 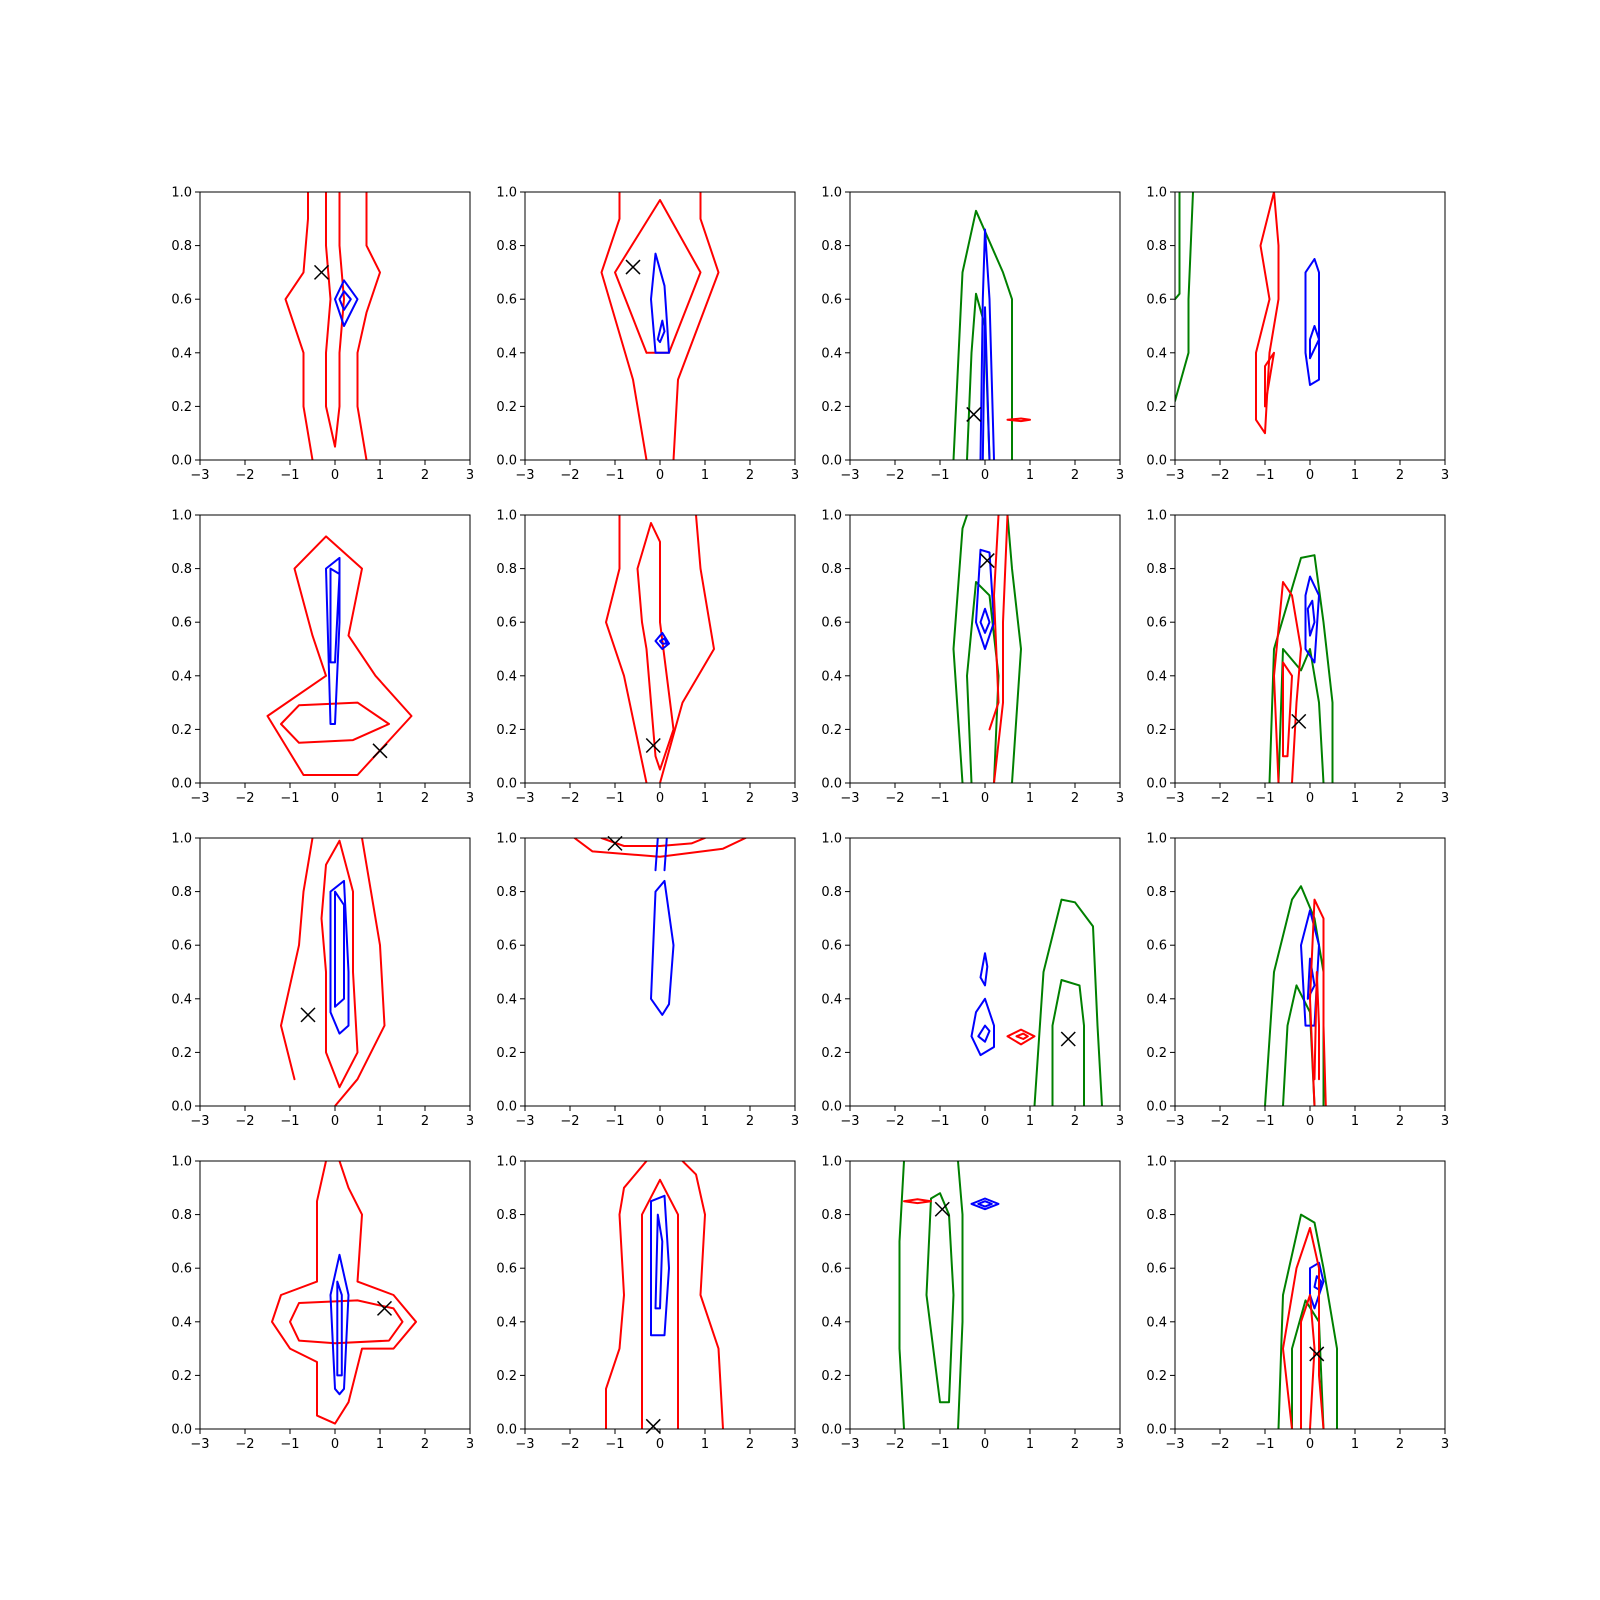 I want to click on subplot-r3c4: −3 −2 −1 0 1 2 3 0.0 0.2 0.4 0.6 0.8 1.0, so click(x=1297, y=981).